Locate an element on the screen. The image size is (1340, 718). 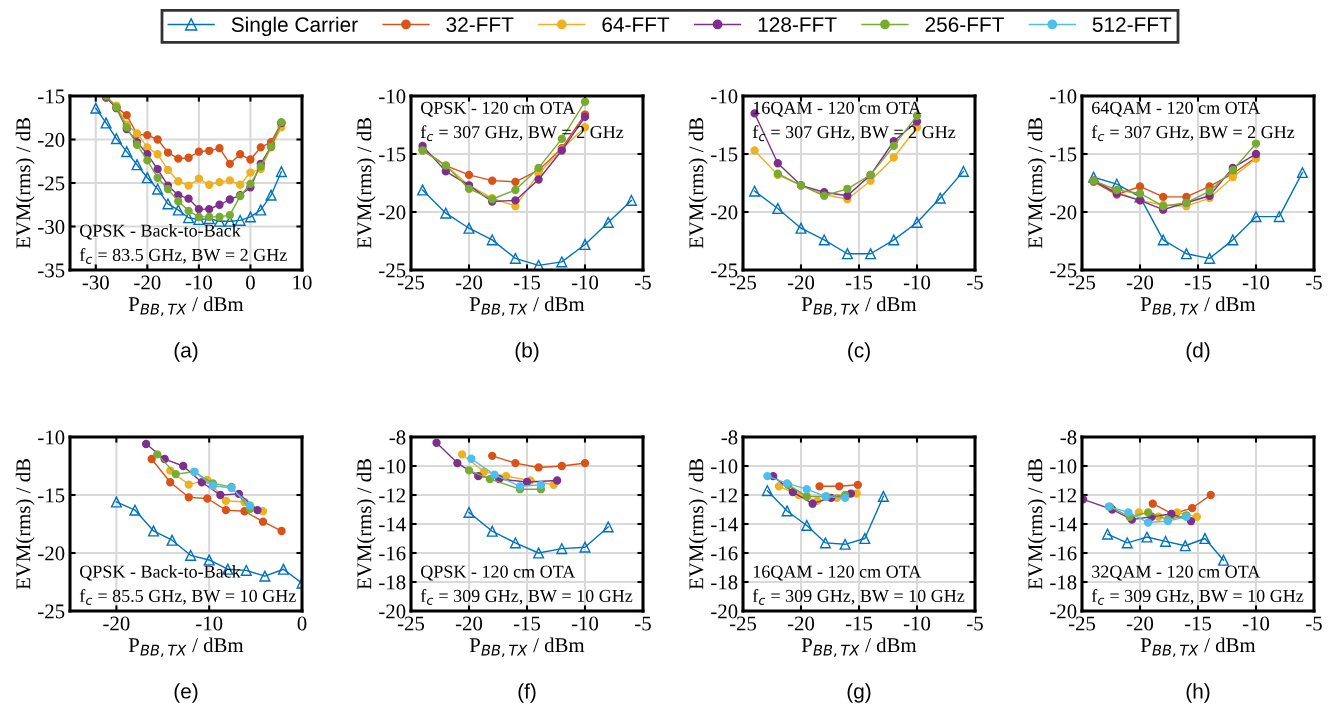
legend-label: 32-FFT is located at coordinates (480, 24).